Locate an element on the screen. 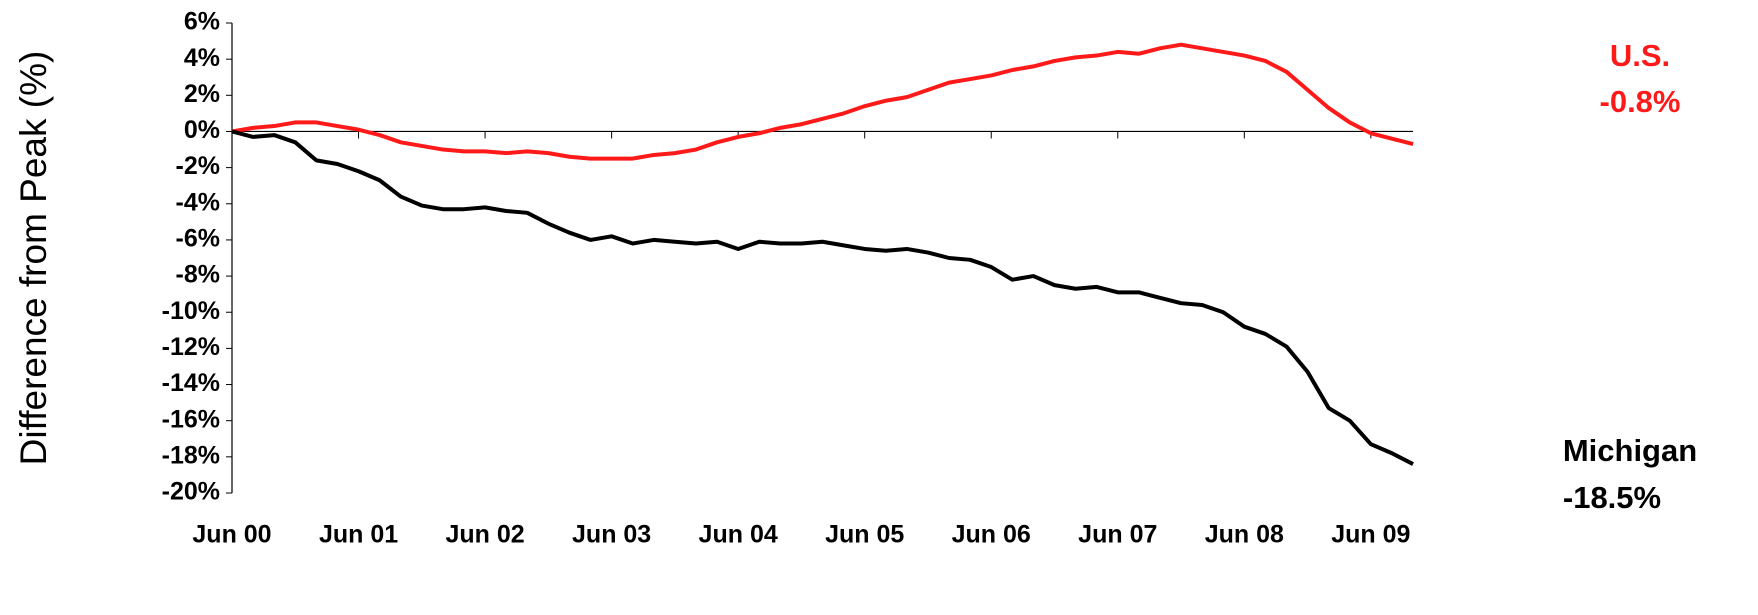  y-tick-label: -16% is located at coordinates (191, 419).